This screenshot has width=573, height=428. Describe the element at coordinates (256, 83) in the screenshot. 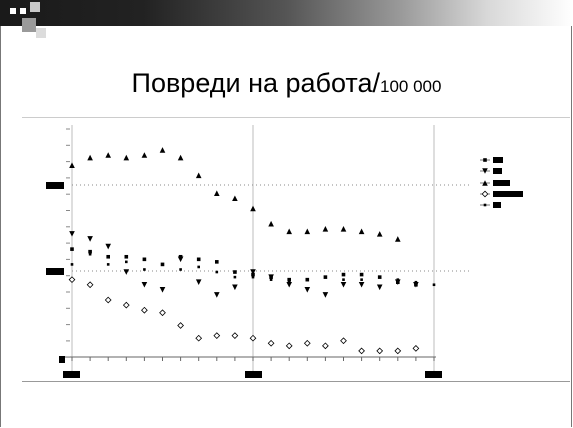

I see `title-text: Повреди на работа/` at that location.